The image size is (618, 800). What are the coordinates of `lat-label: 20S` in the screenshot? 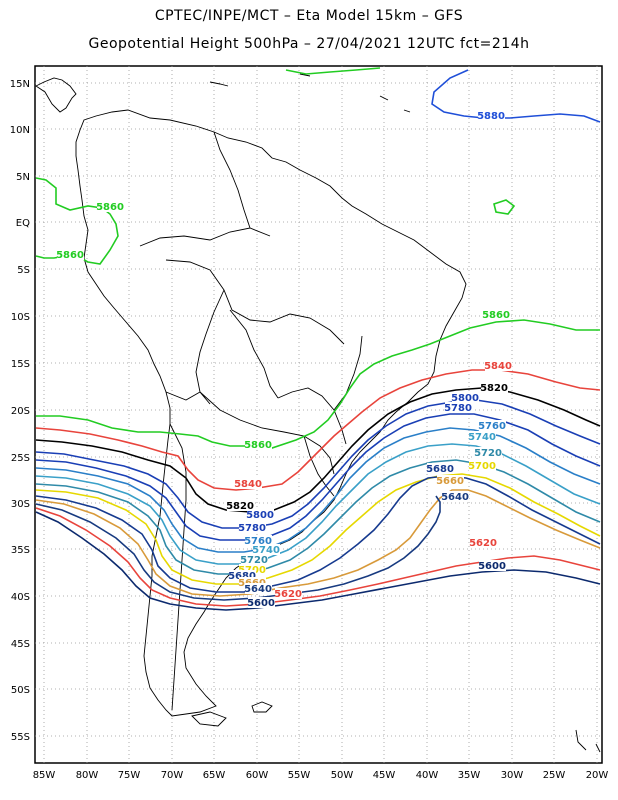 It's located at (20, 411).